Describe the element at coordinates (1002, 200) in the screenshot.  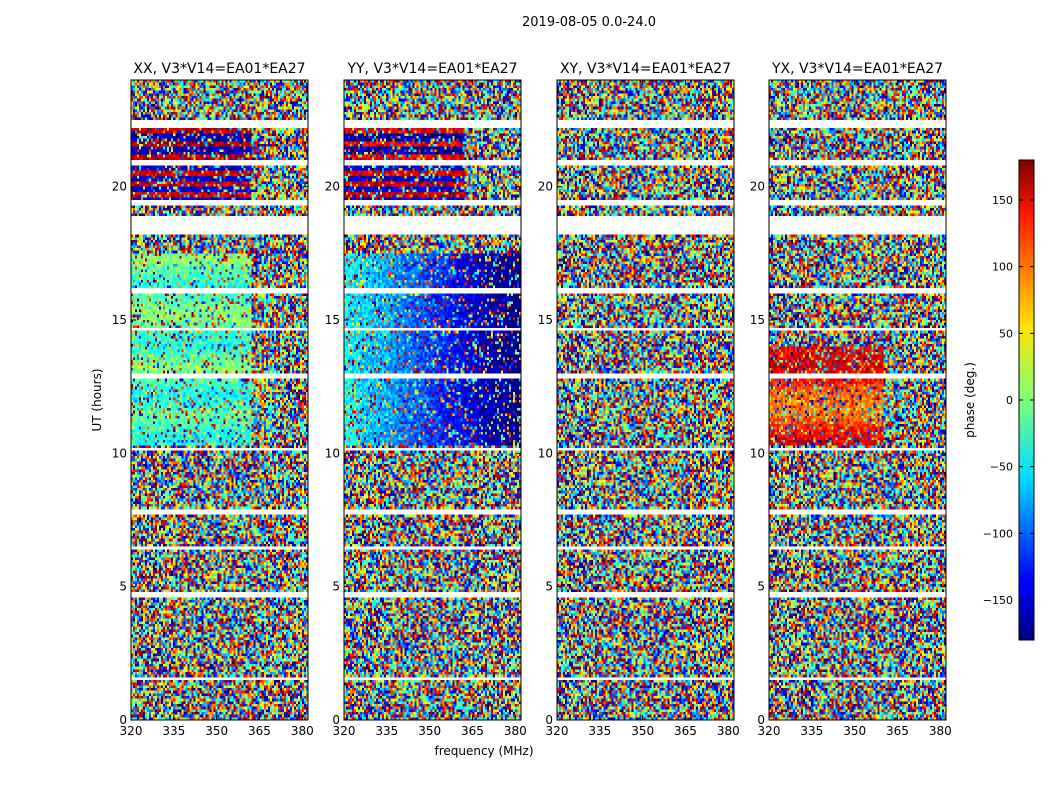
I see `colorbar-tick-label: 150` at that location.